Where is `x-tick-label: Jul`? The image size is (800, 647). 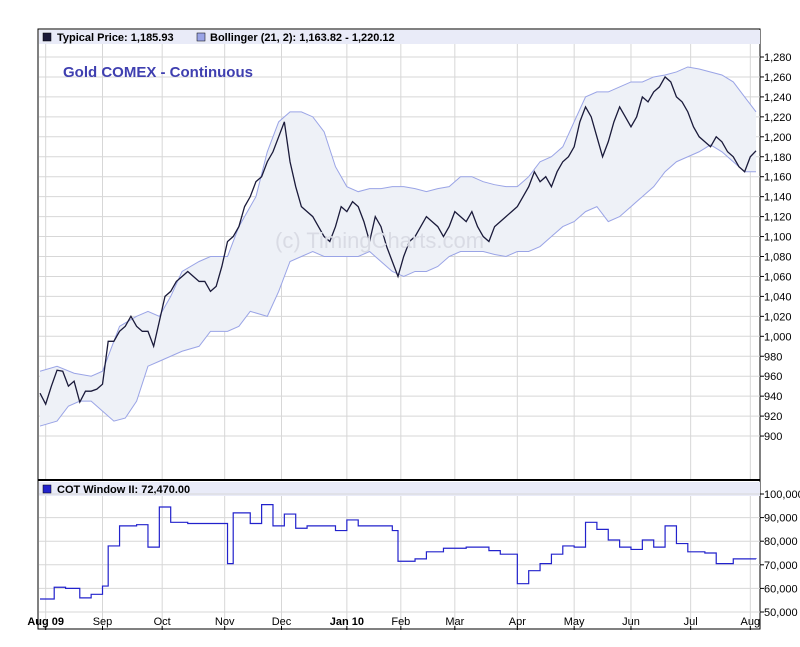
x-tick-label: Jul is located at coordinates (691, 622).